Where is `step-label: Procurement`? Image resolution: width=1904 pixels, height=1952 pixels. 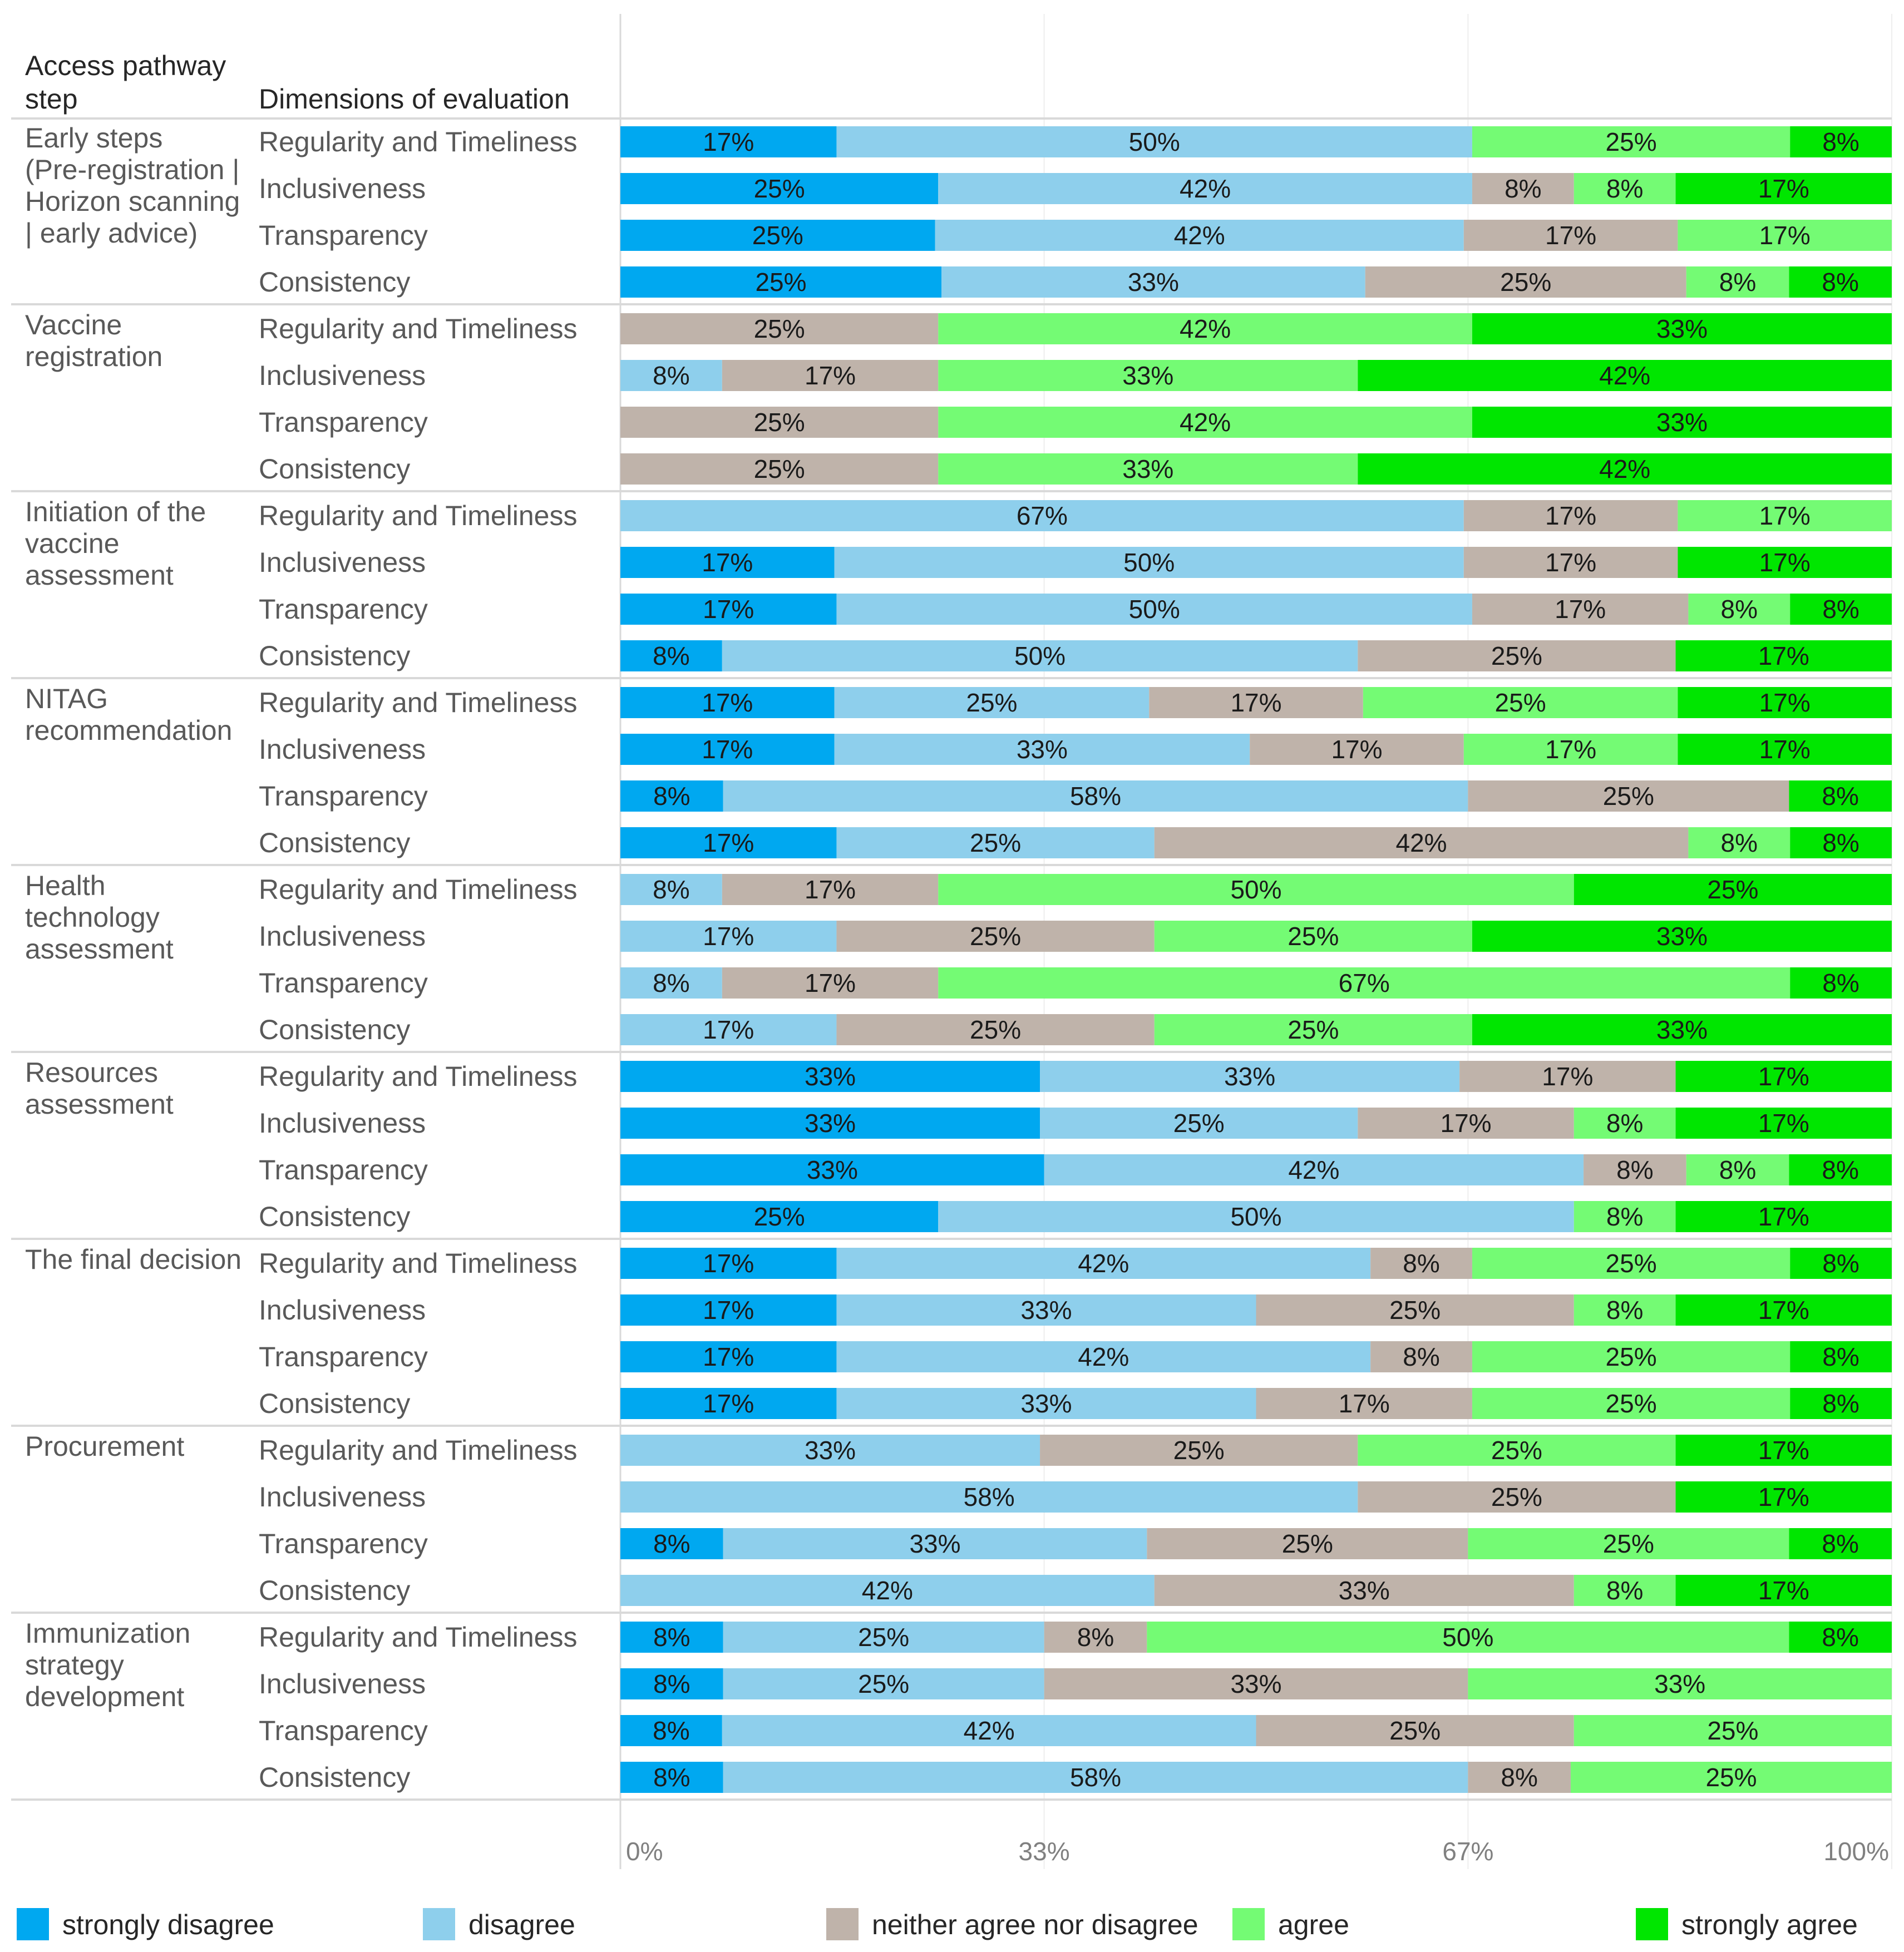 step-label: Procurement is located at coordinates (105, 1446).